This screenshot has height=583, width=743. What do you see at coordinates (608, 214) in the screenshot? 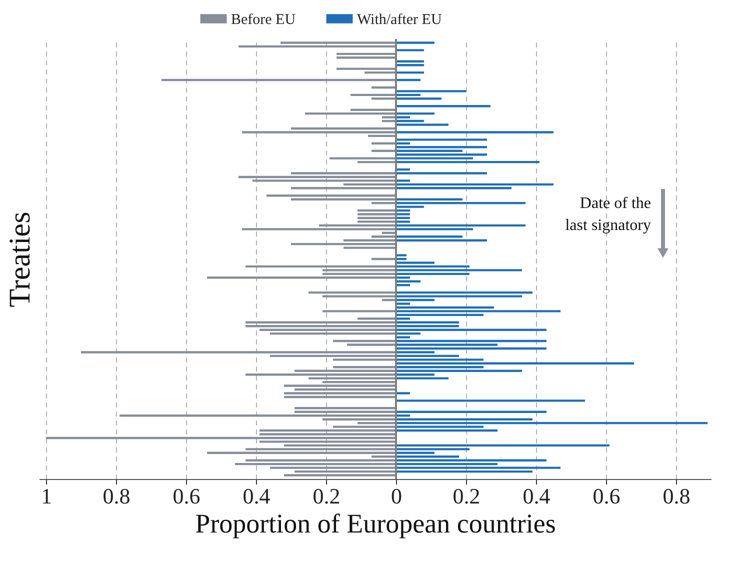
I see `annotation: Date of the last signatory` at bounding box center [608, 214].